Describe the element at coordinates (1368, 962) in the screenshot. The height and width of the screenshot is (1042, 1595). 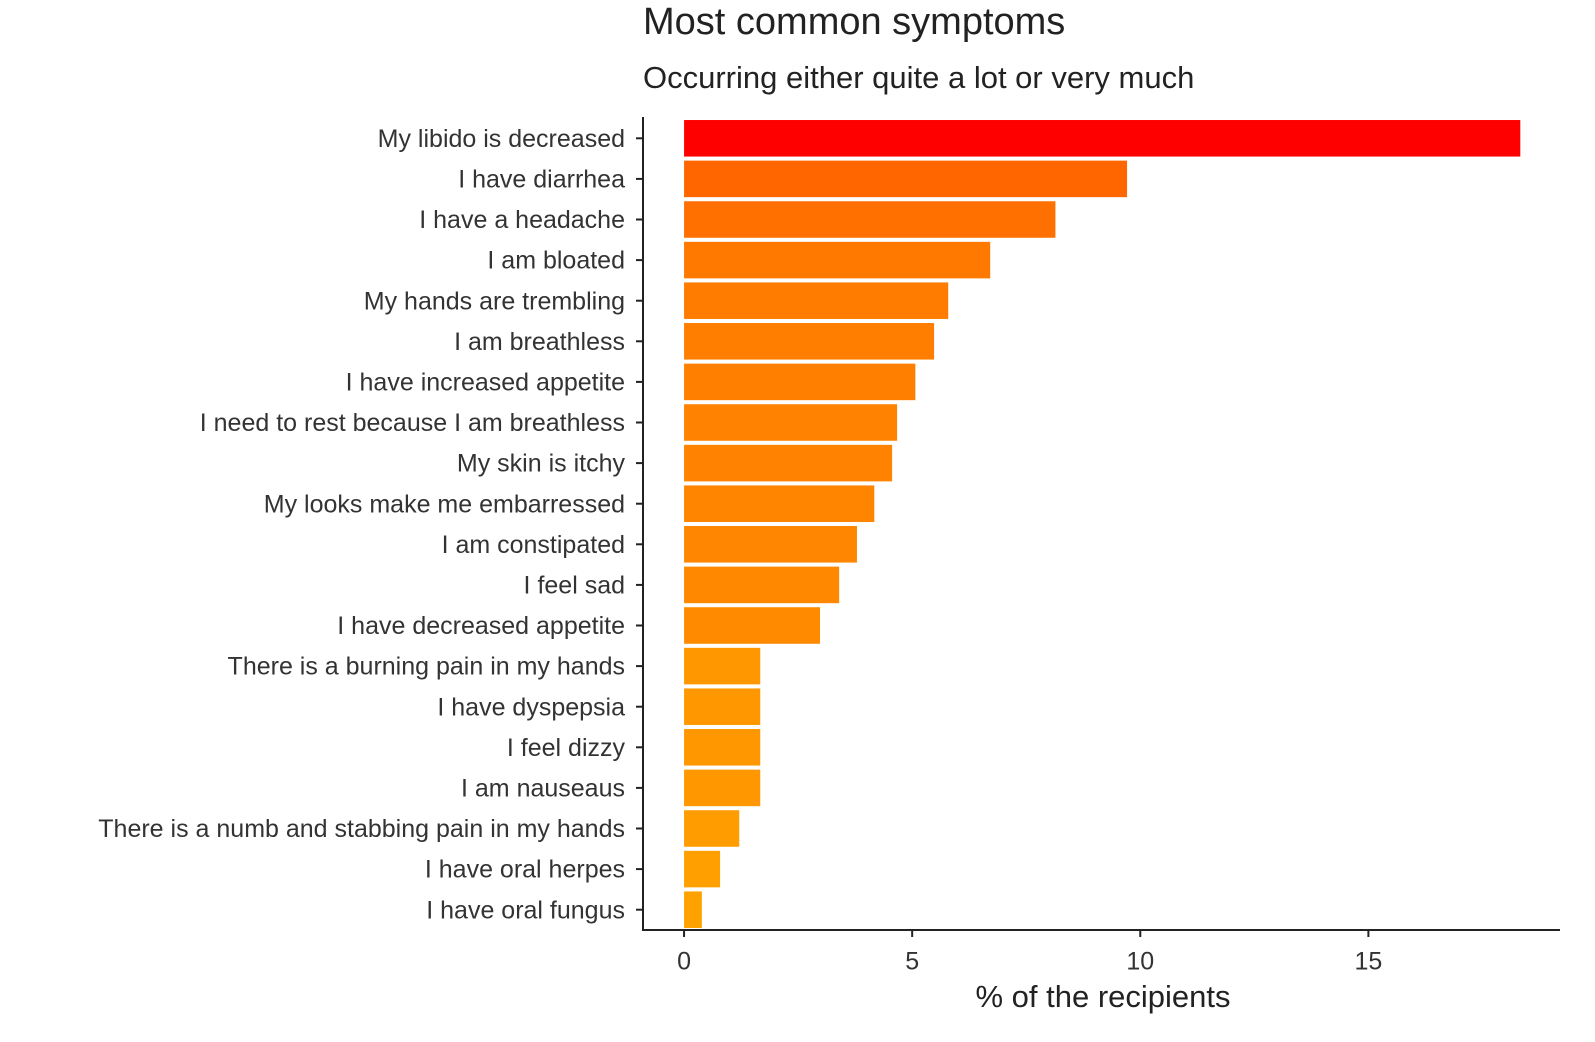
I see `x-tick-label: 15` at that location.